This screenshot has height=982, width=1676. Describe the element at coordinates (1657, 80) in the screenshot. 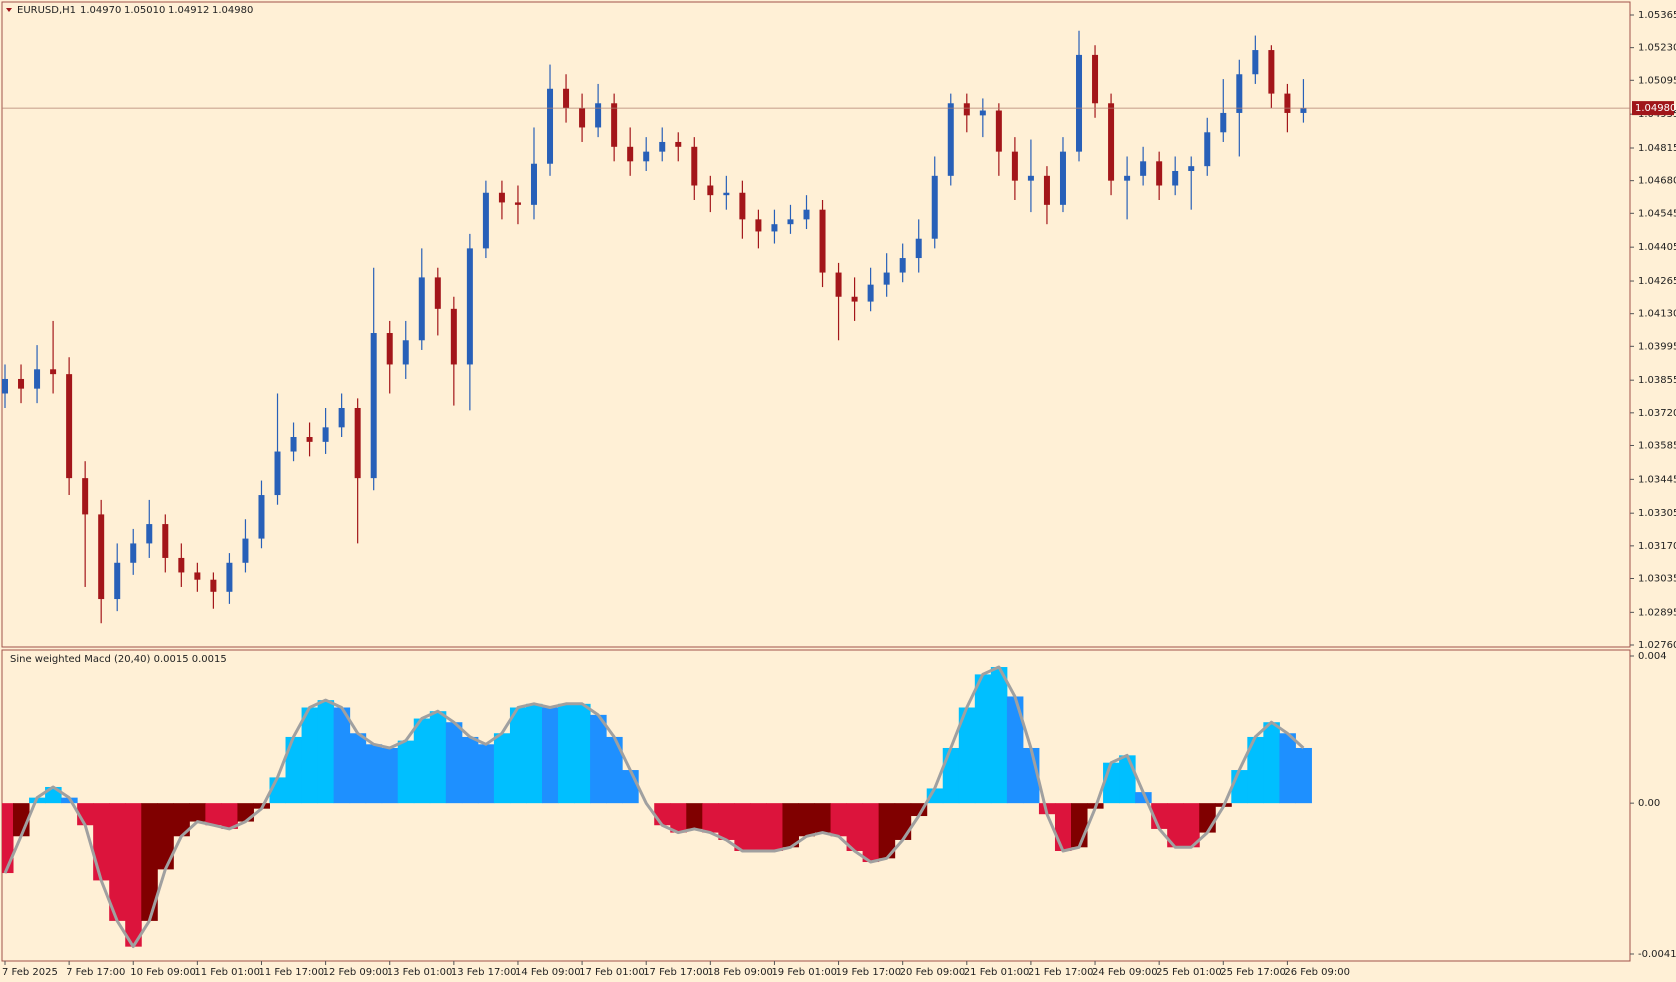

I see `y-tick-label: 1.05095` at that location.